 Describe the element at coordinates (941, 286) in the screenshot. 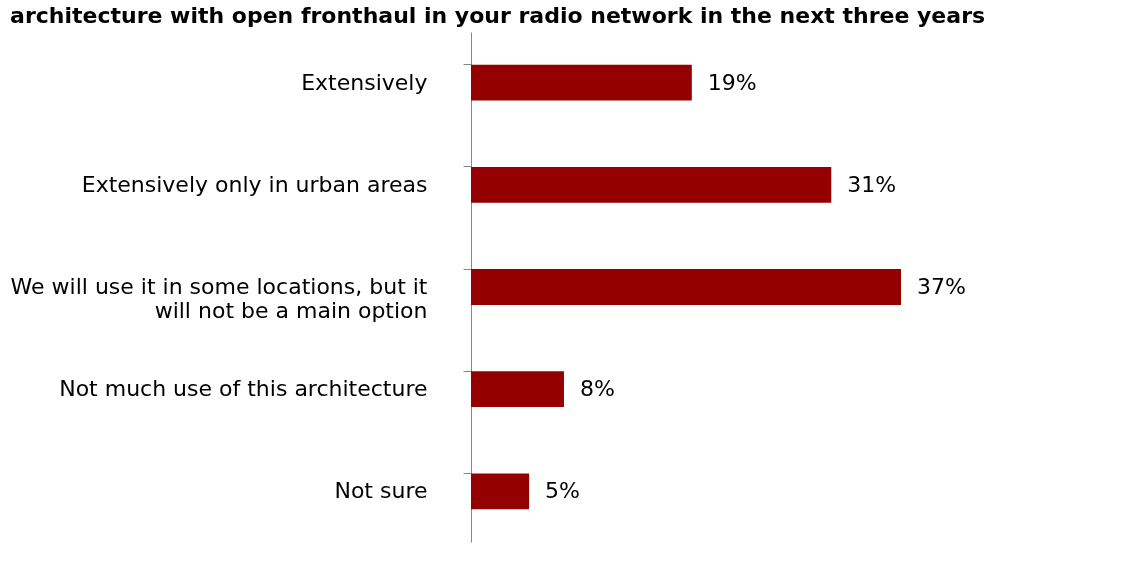

I see `data-label: 37%` at that location.